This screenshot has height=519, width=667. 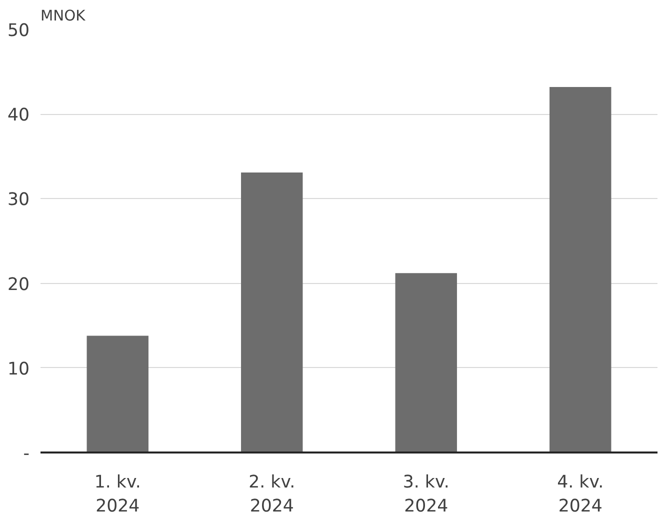 What do you see at coordinates (18, 200) in the screenshot?
I see `y-tick-label: 30` at bounding box center [18, 200].